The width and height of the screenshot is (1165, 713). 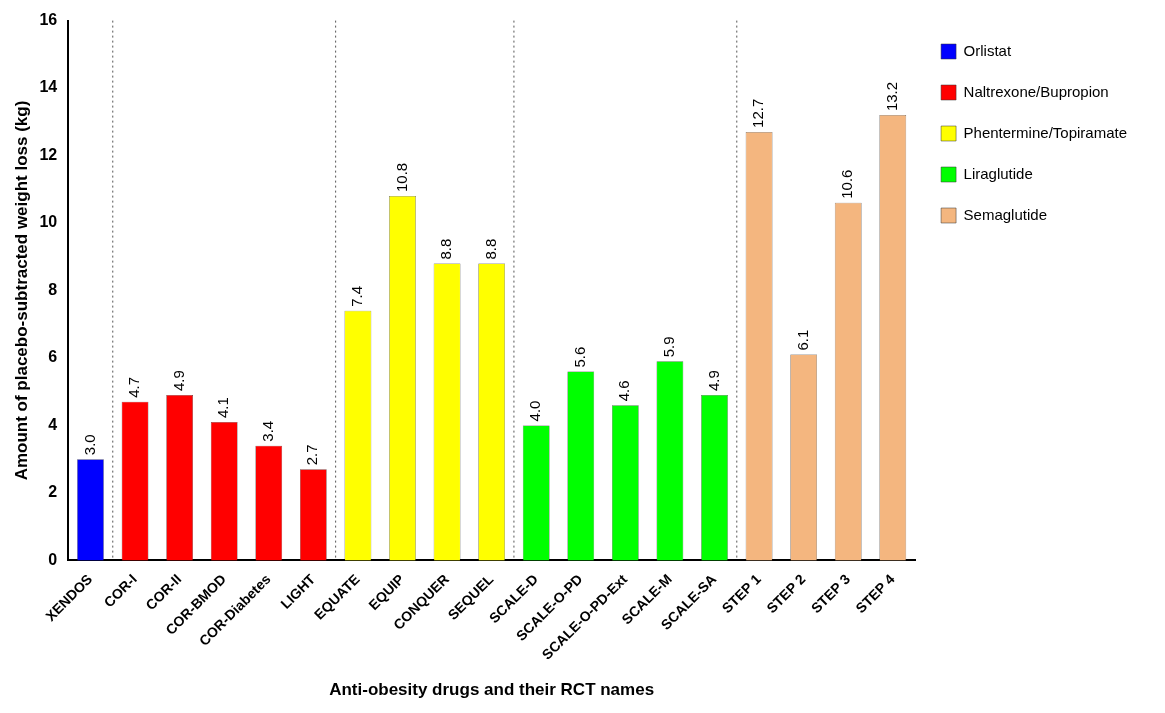 What do you see at coordinates (1036, 91) in the screenshot?
I see `legend-label: Naltrexone/Bupropion` at bounding box center [1036, 91].